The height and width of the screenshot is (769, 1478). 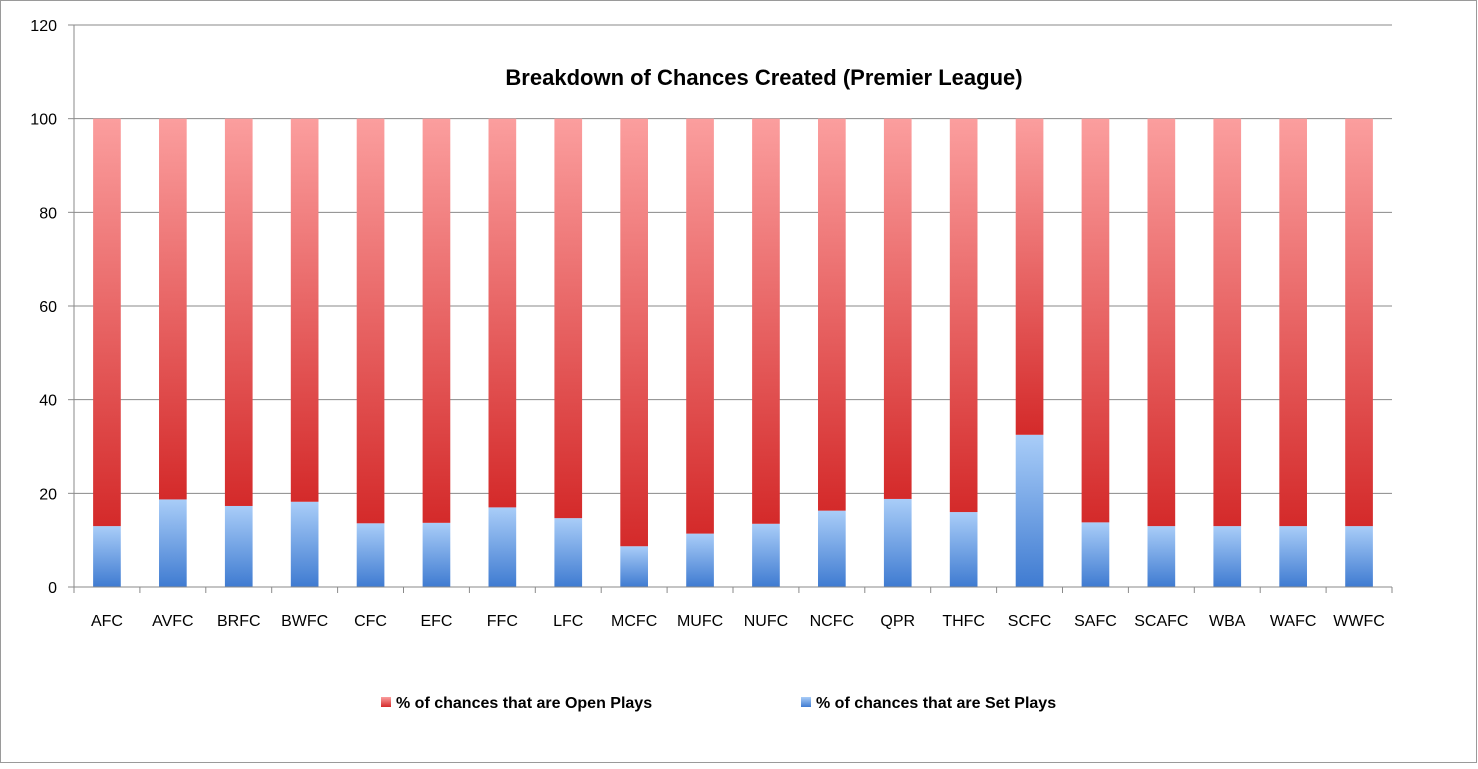 I want to click on x-tick-label-avfc: AVFC, so click(x=172, y=621).